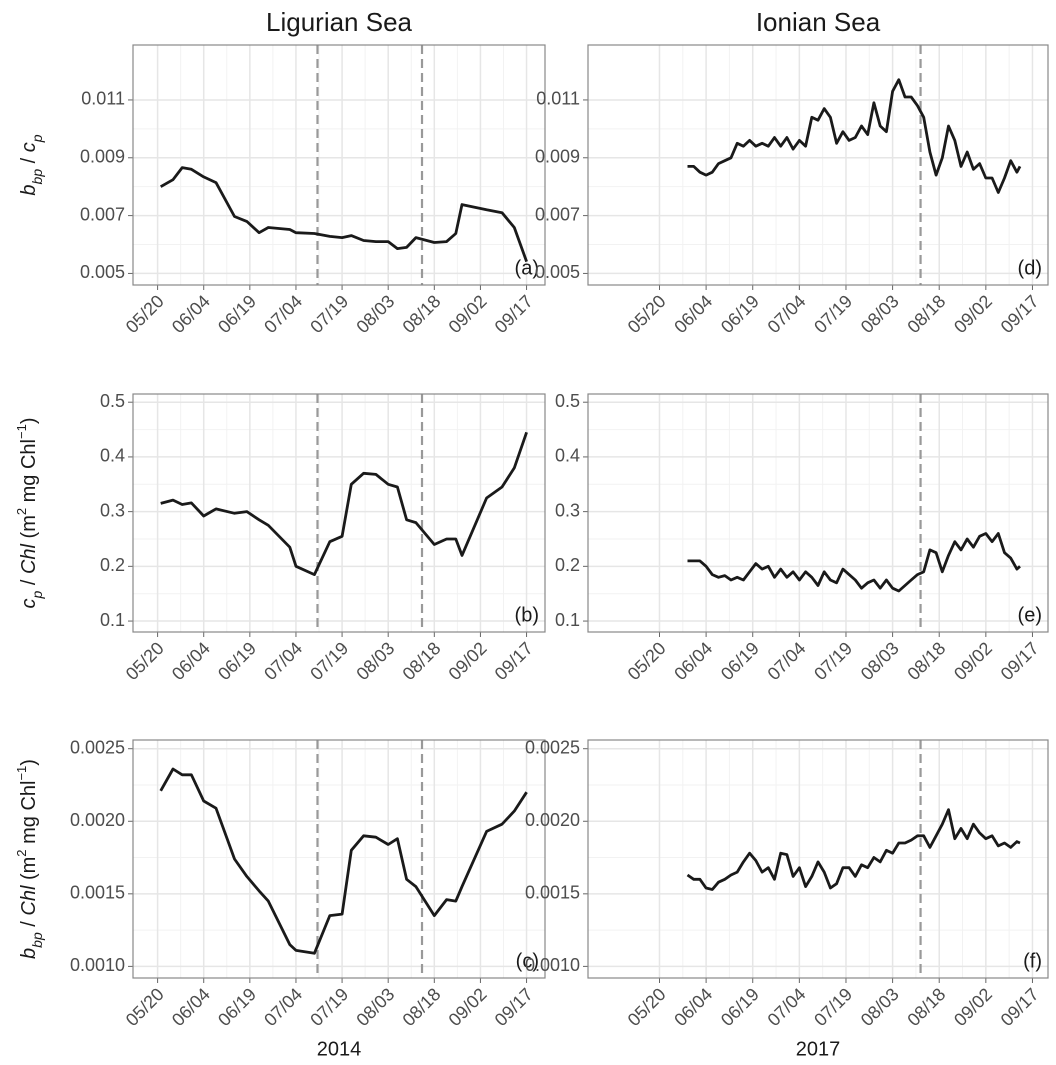 The height and width of the screenshot is (1065, 1056). What do you see at coordinates (1032, 961) in the screenshot?
I see `panel-label: (f)` at bounding box center [1032, 961].